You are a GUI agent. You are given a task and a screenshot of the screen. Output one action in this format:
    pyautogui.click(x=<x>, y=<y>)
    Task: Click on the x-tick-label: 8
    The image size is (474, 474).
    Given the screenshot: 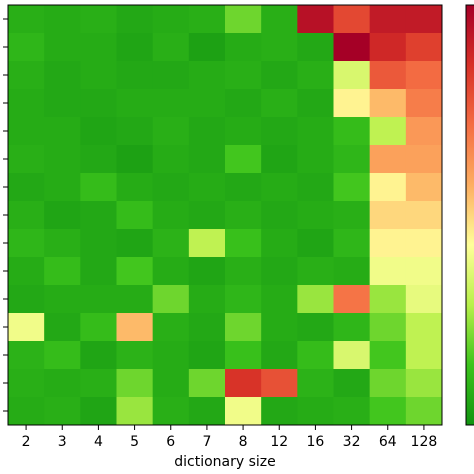 What is the action you would take?
    pyautogui.click(x=243, y=442)
    